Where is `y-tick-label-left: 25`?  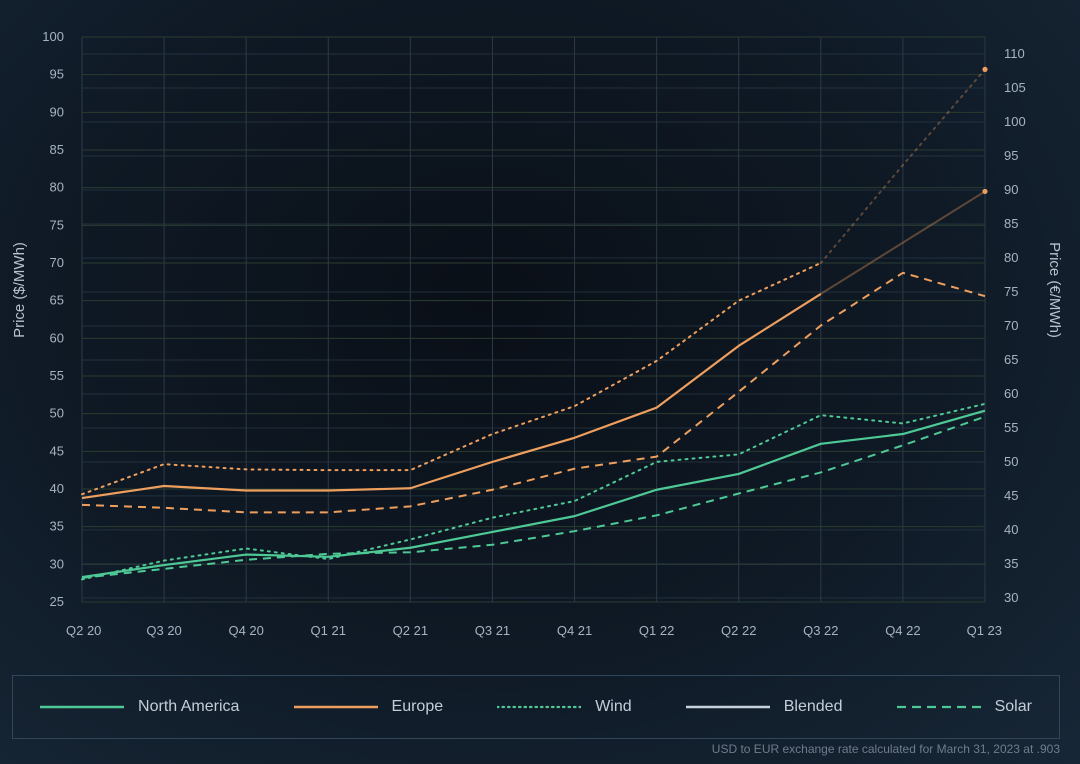
y-tick-label-left: 25 is located at coordinates (57, 601).